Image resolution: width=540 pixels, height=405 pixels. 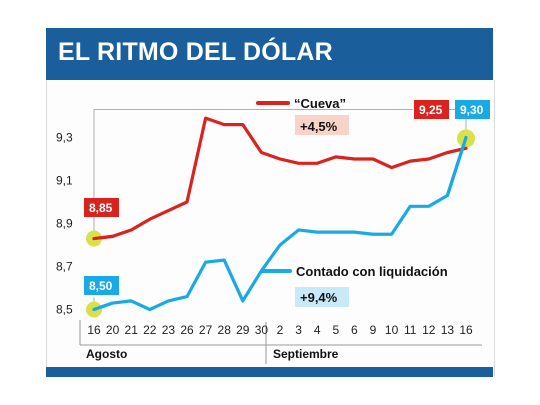 I want to click on x-tick-label: 27, so click(x=206, y=330).